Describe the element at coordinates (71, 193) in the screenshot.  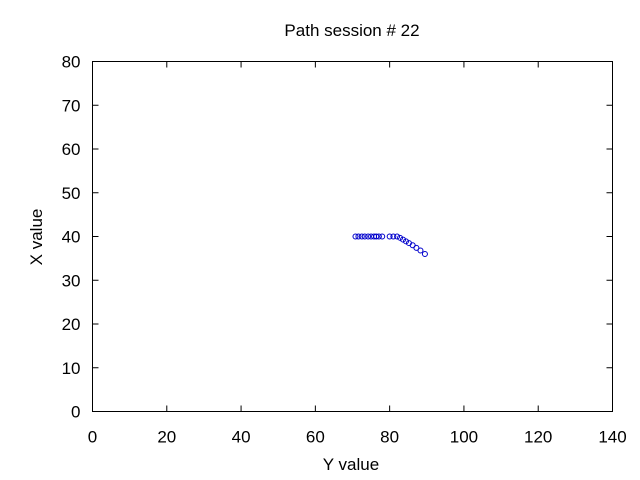
I see `y-tick-label: 50` at that location.